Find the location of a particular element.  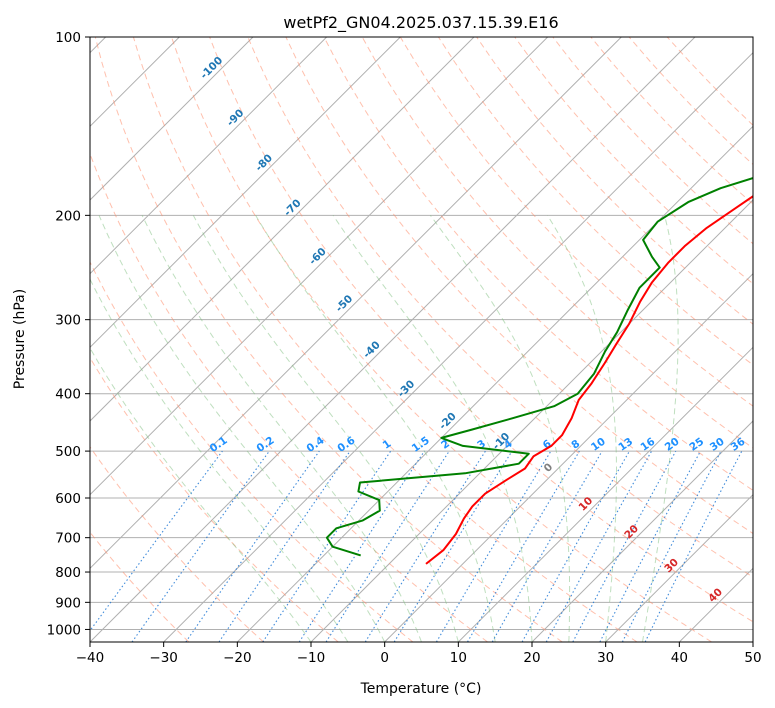

dry-adiabat--30 is located at coordinates (140, 586).